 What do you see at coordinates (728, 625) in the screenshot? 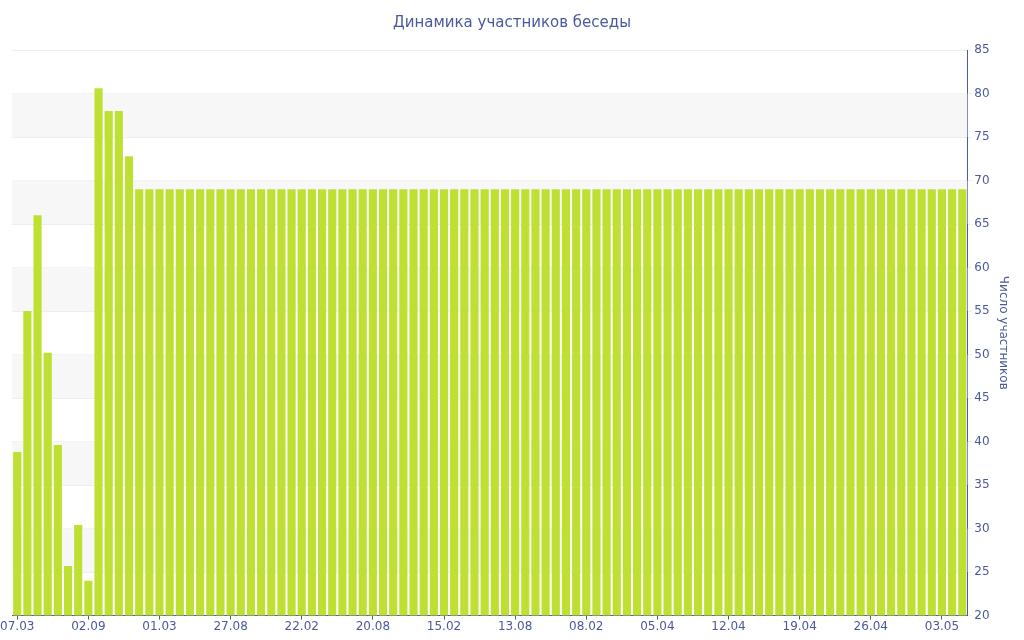
I see `x-tick-label: 12.04` at bounding box center [728, 625].